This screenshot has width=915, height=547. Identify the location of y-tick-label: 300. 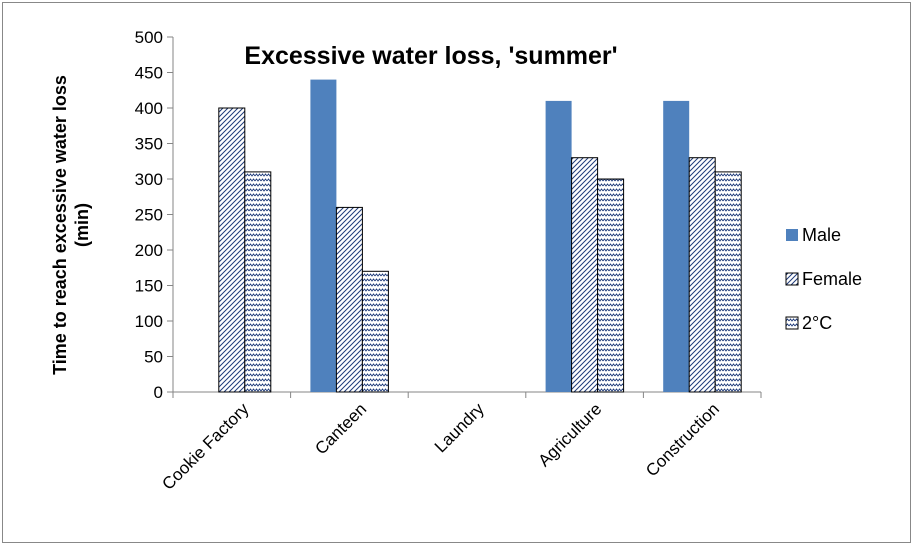
(149, 179).